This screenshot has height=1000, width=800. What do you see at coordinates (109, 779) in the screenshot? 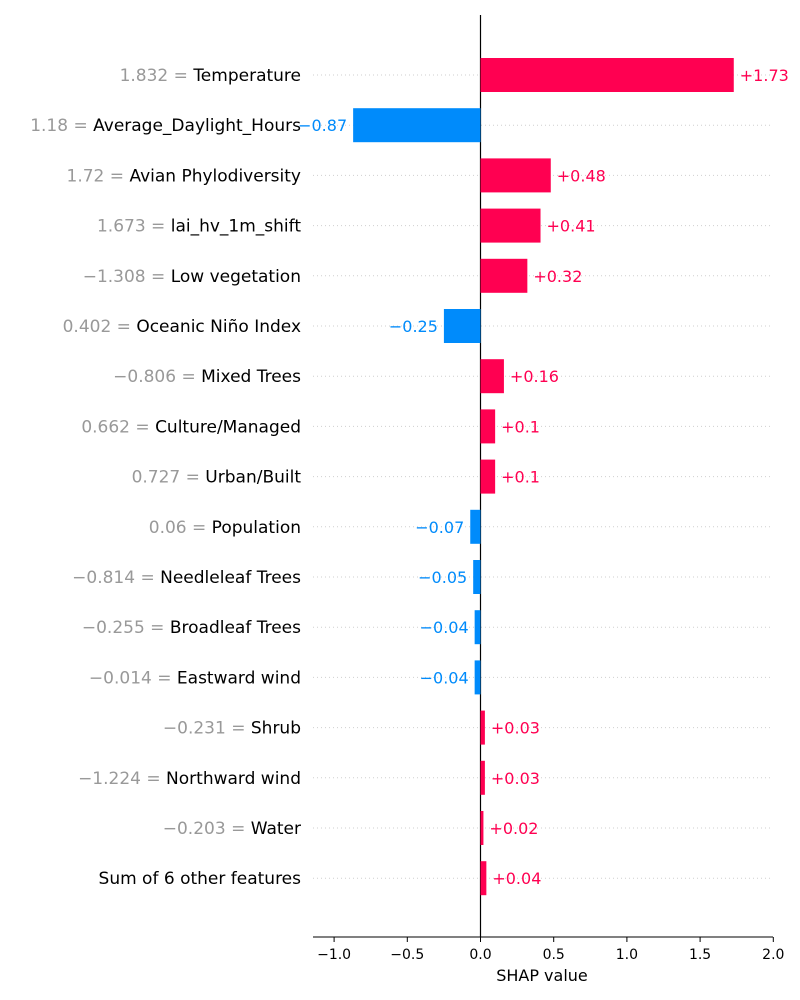
I see `feature-value: −1.224` at bounding box center [109, 779].